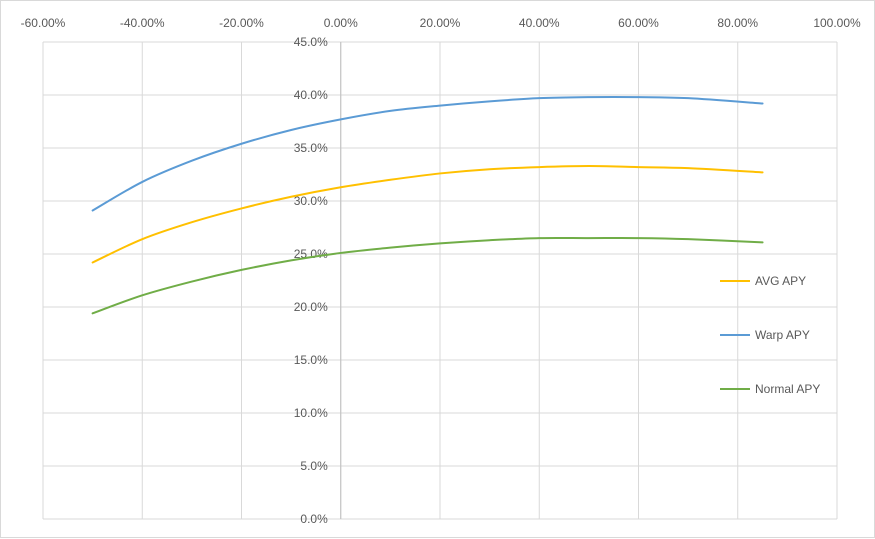  I want to click on warp-apy-legend-label: Warp APY, so click(782, 335).